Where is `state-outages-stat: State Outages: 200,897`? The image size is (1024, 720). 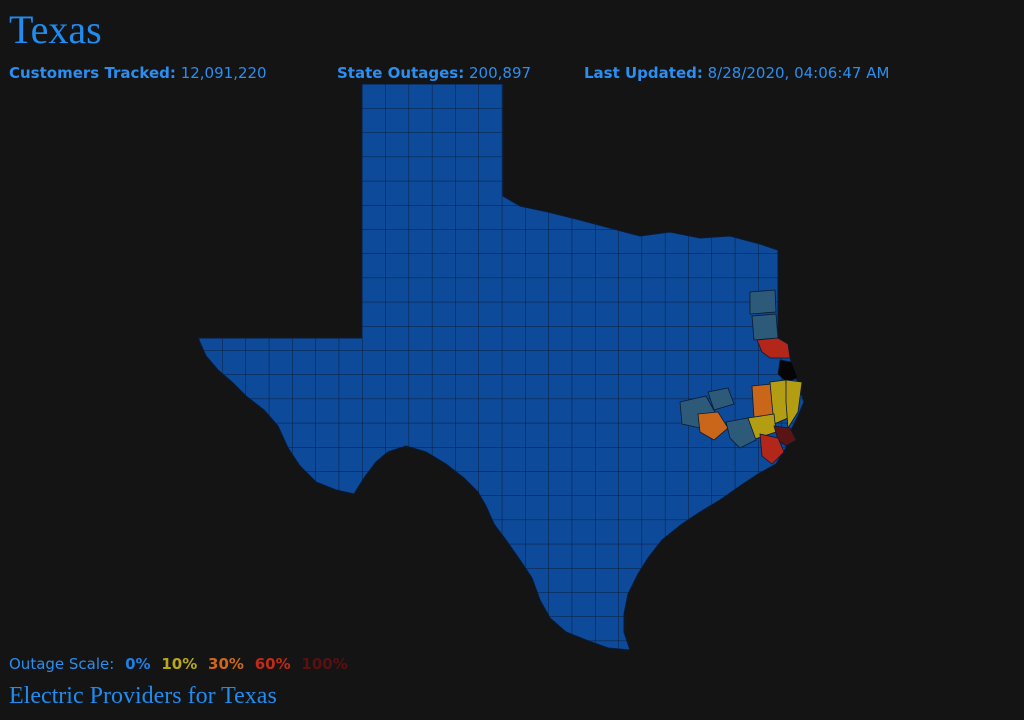 state-outages-stat: State Outages: 200,897 is located at coordinates (434, 73).